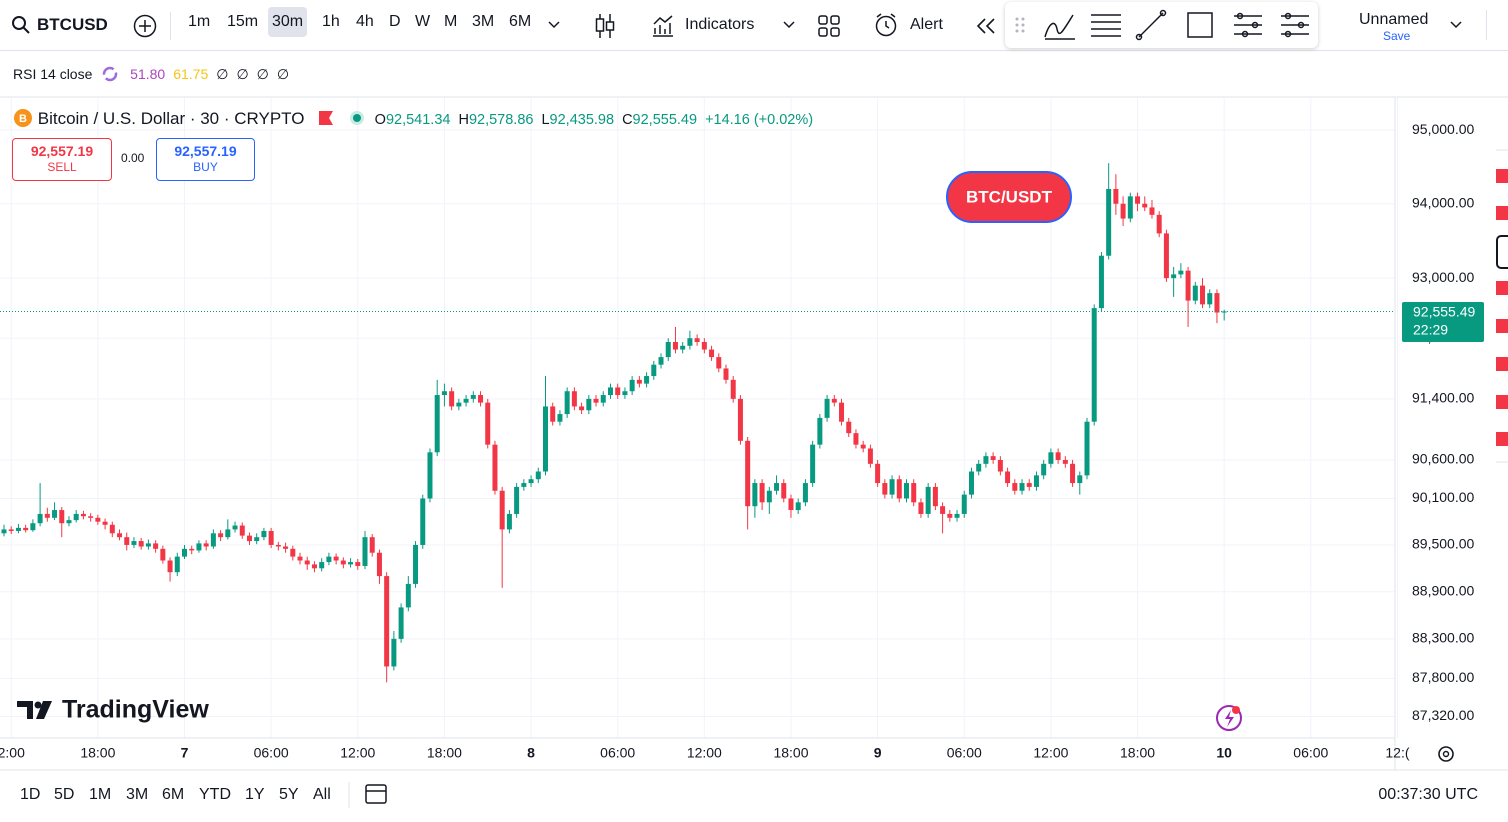 The image size is (1508, 822). What do you see at coordinates (418, 120) in the screenshot?
I see `ohlc-value: 92,541.34` at bounding box center [418, 120].